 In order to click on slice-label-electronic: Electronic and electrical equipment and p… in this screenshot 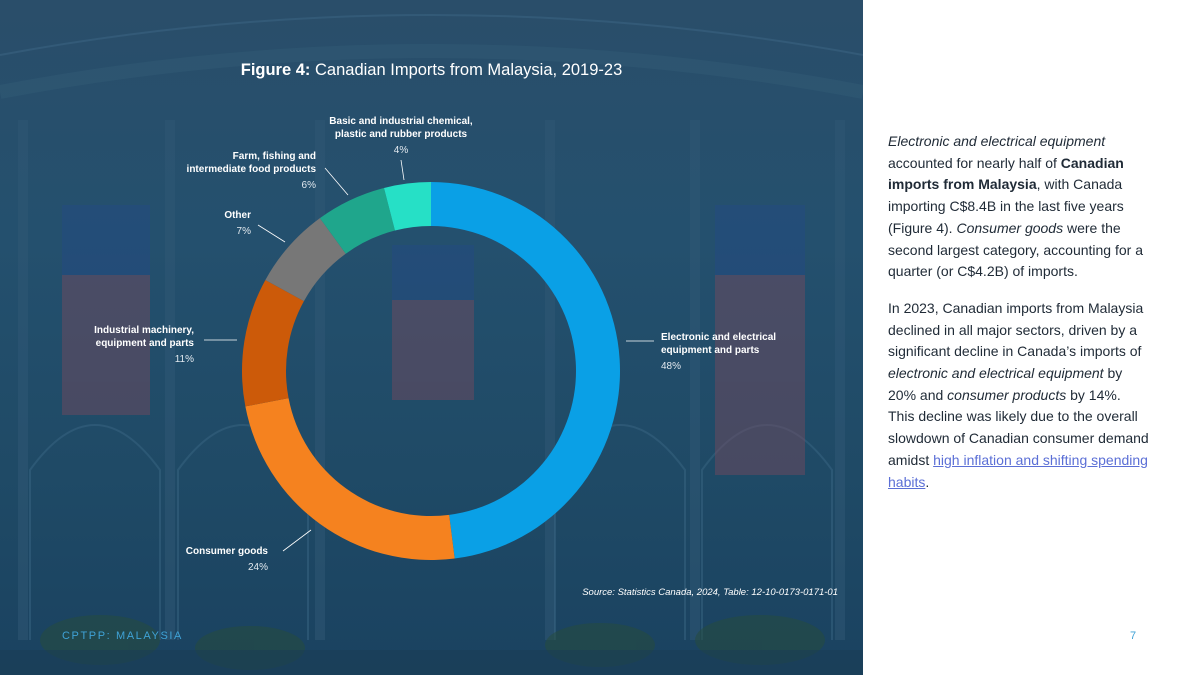, I will do `click(719, 352)`.